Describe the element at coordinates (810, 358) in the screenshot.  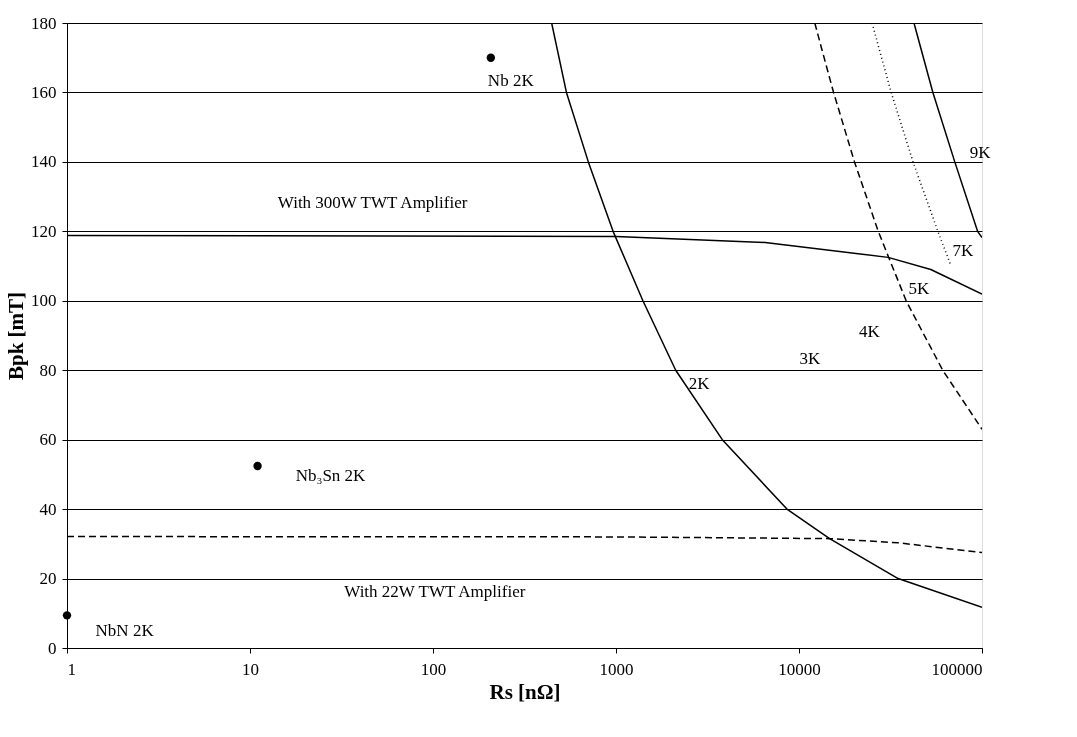
I see `annotation: 3K` at that location.